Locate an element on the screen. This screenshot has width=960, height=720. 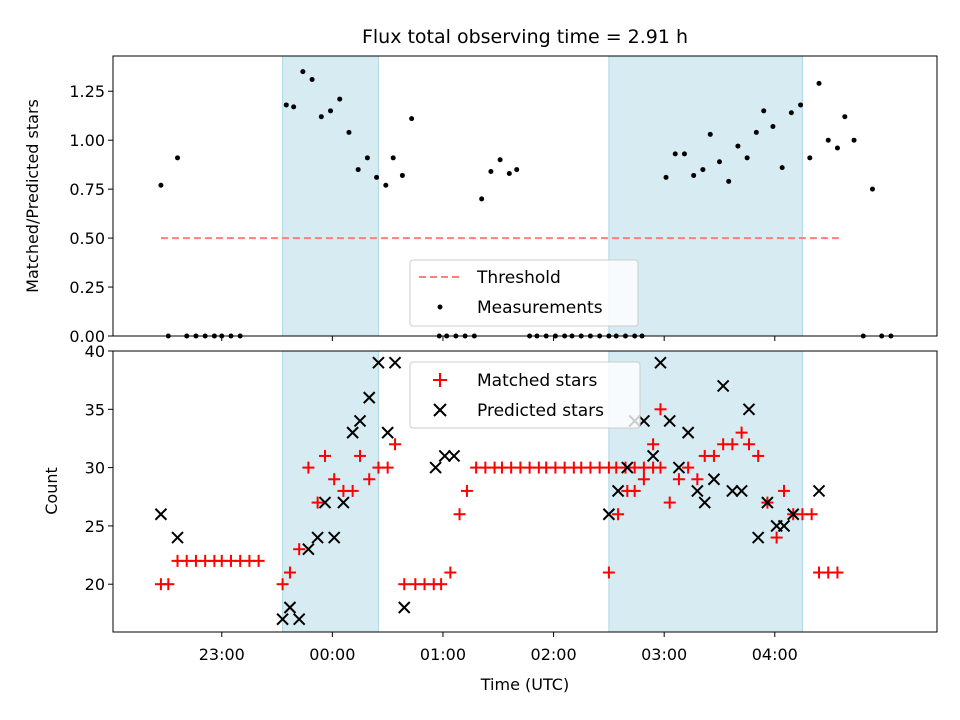
y-tick-label: 40 is located at coordinates (95, 351).